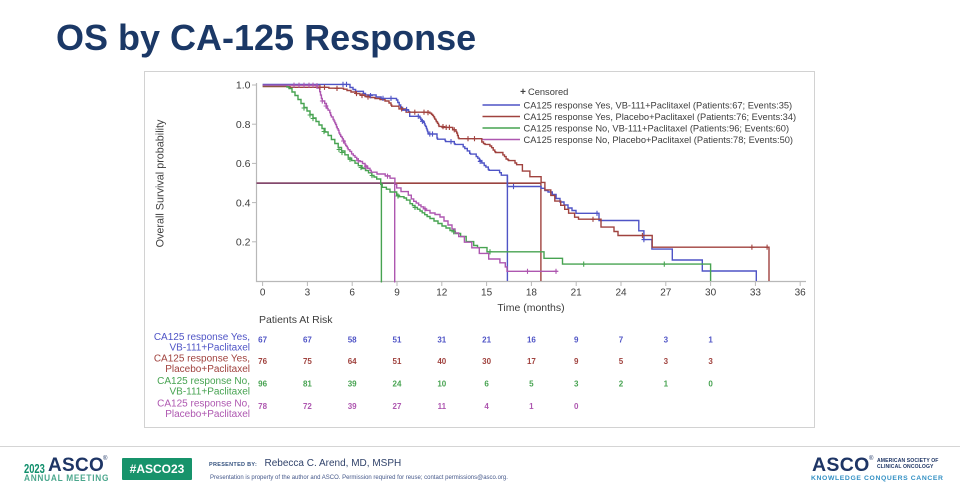 This screenshot has height=494, width=960. I want to click on svg-text: Patients At Risk, so click(296, 320).